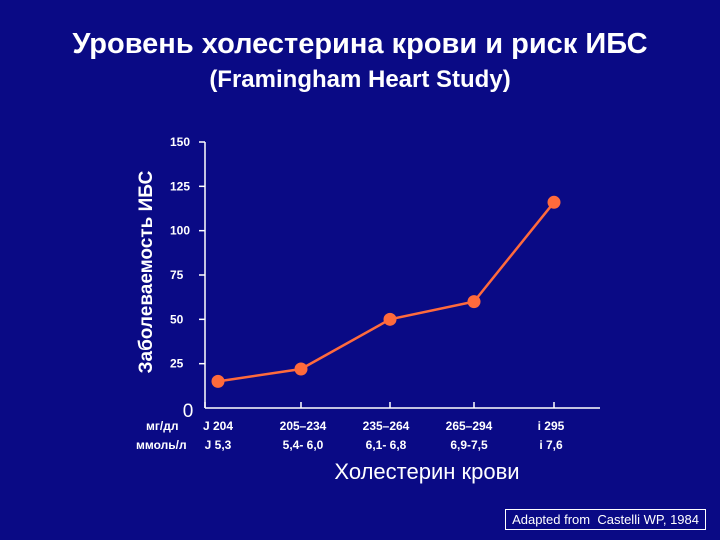 This screenshot has height=540, width=720. Describe the element at coordinates (386, 445) in the screenshot. I see `x-tick-label-mmol: 6,1- 6,8` at that location.